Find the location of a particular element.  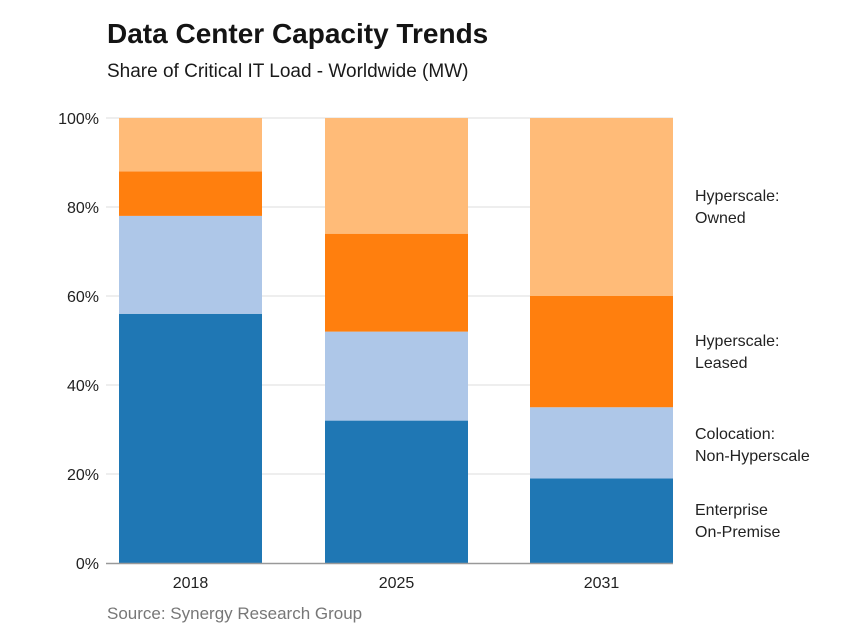

y-tick-label: 100% is located at coordinates (78, 119).